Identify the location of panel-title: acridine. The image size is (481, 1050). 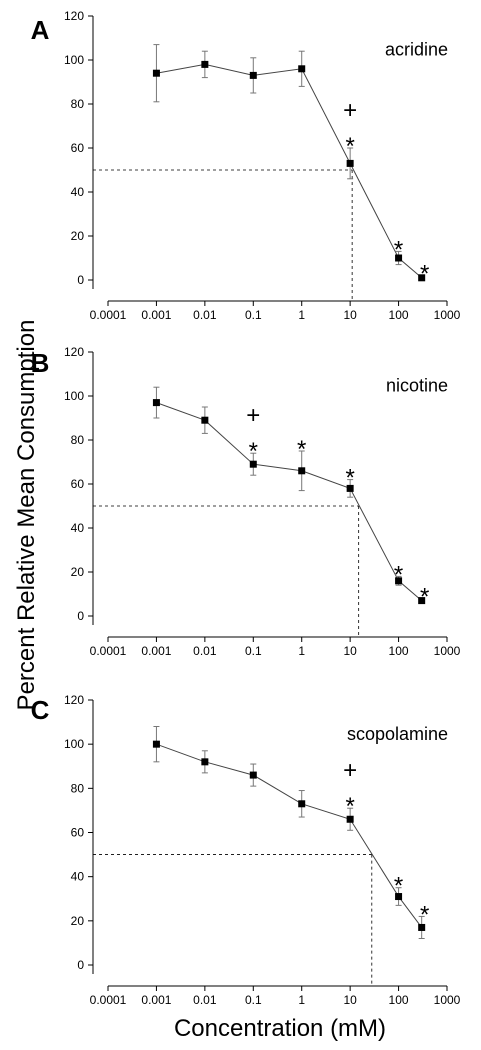
(416, 50).